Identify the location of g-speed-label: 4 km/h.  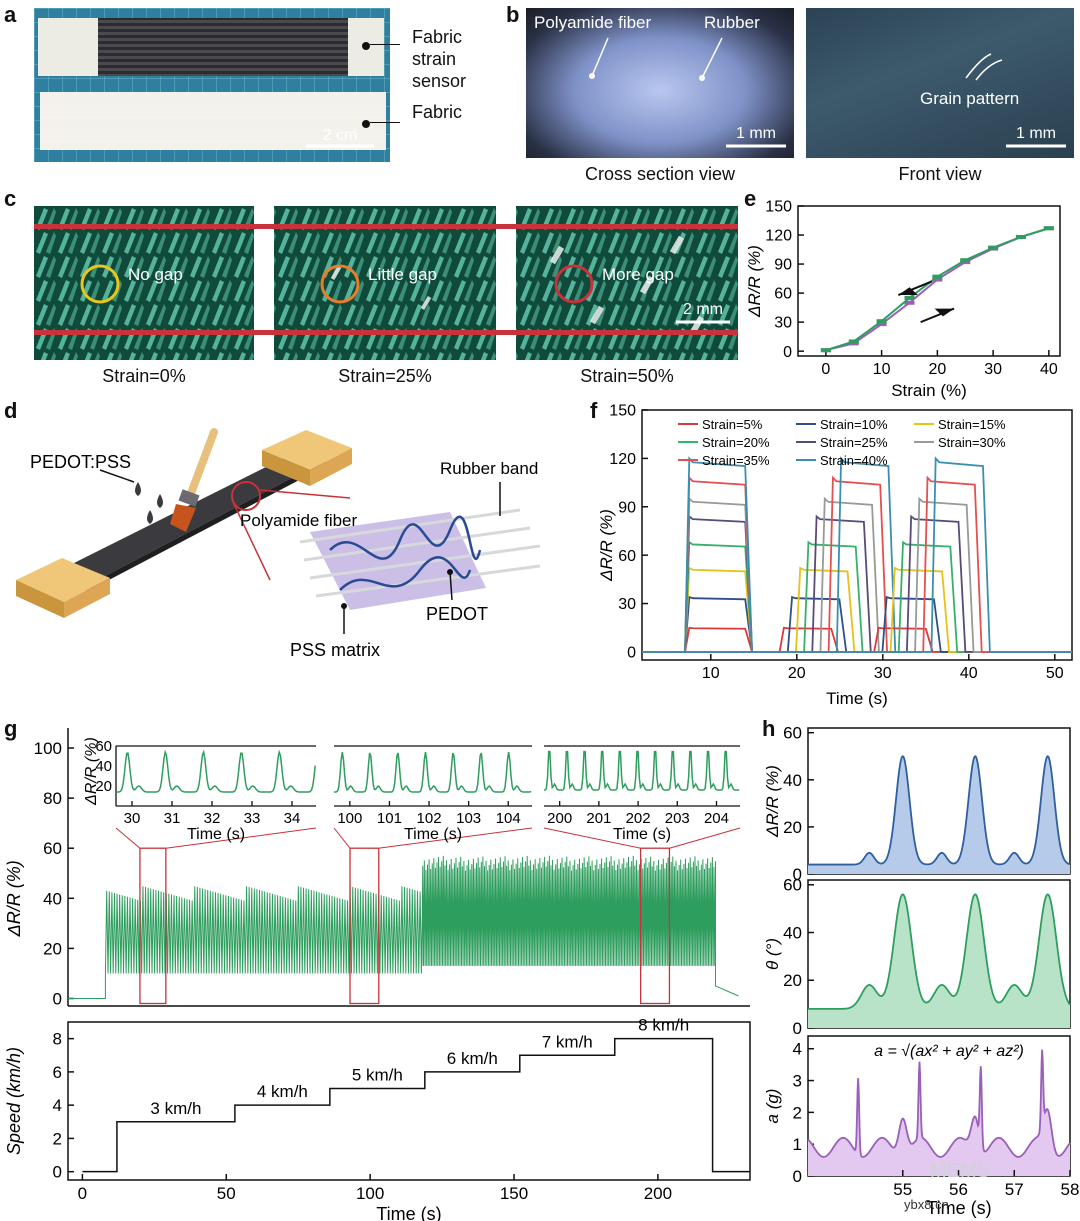
(282, 1091).